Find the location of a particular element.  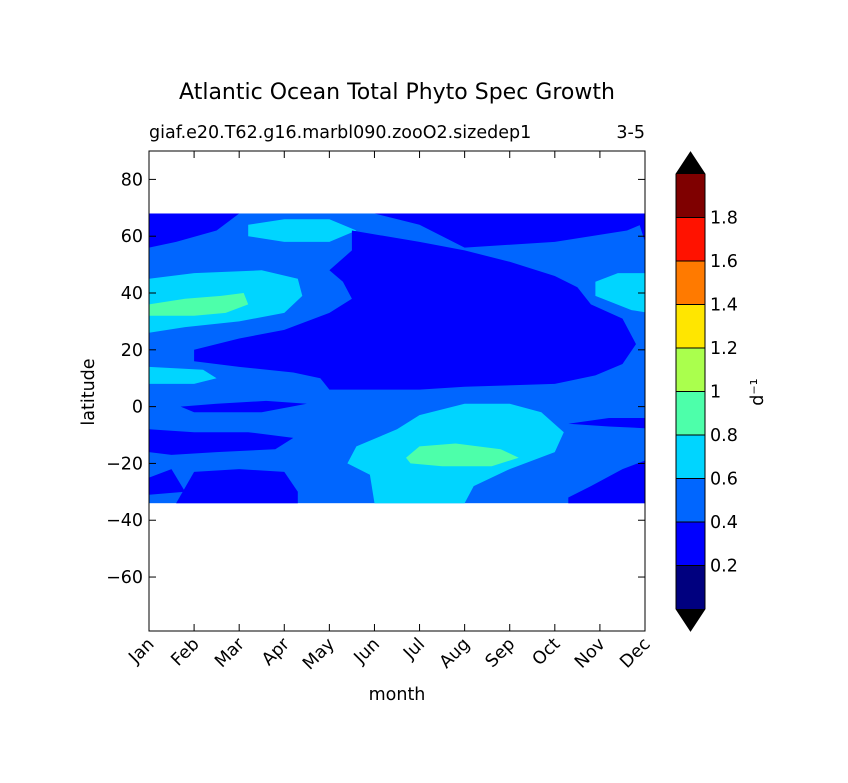

colorbar-tick-label: 0.2 is located at coordinates (724, 567).